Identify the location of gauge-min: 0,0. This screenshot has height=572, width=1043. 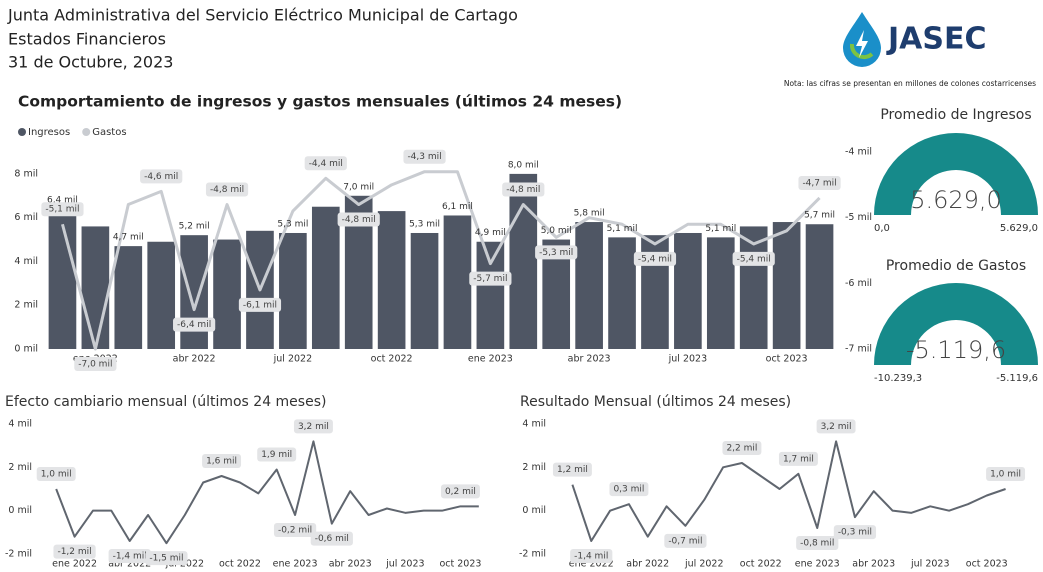
(882, 228).